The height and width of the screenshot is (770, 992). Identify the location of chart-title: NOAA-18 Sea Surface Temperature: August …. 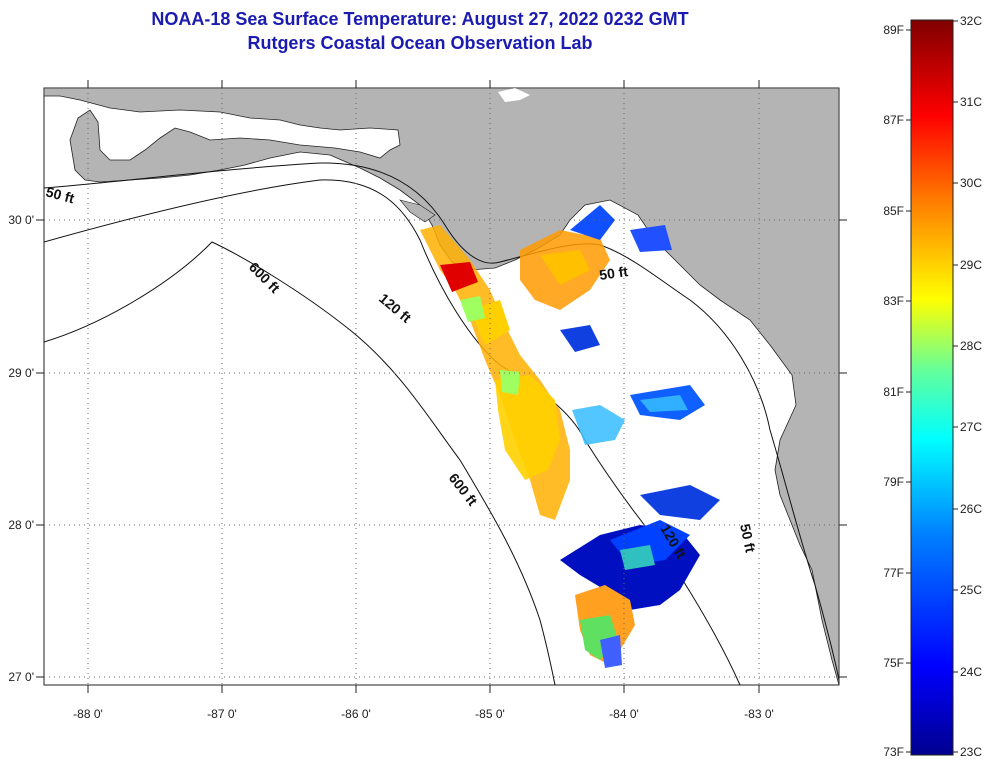
(420, 19).